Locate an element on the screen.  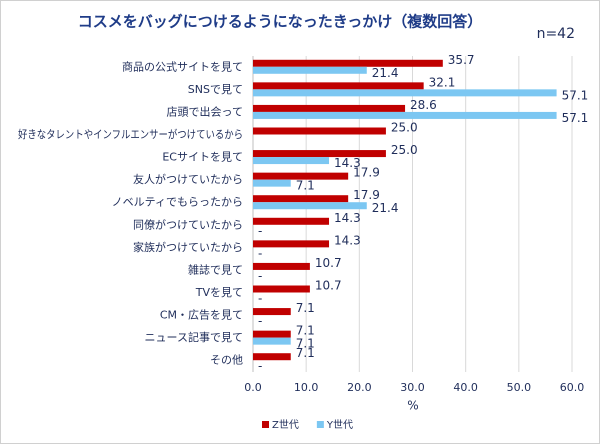
x-axis-label: % is located at coordinates (412, 406).